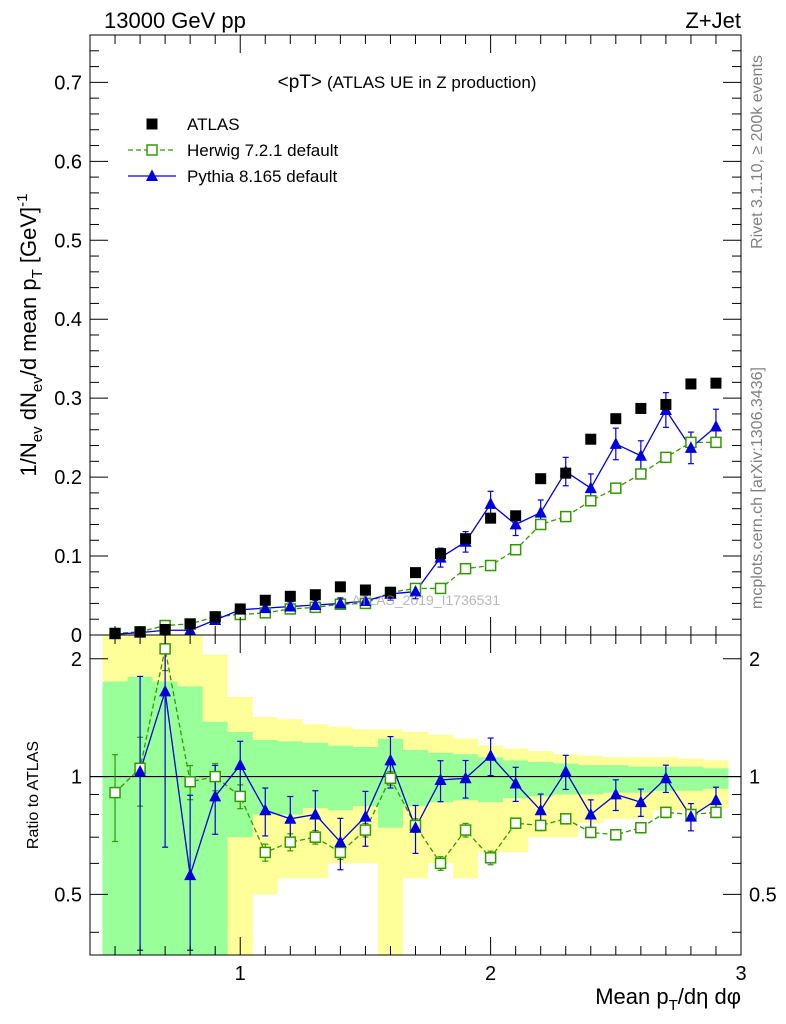 Image resolution: width=786 pixels, height=1024 pixels. I want to click on legend-label: Herwig 7.2.1 default, so click(262, 150).